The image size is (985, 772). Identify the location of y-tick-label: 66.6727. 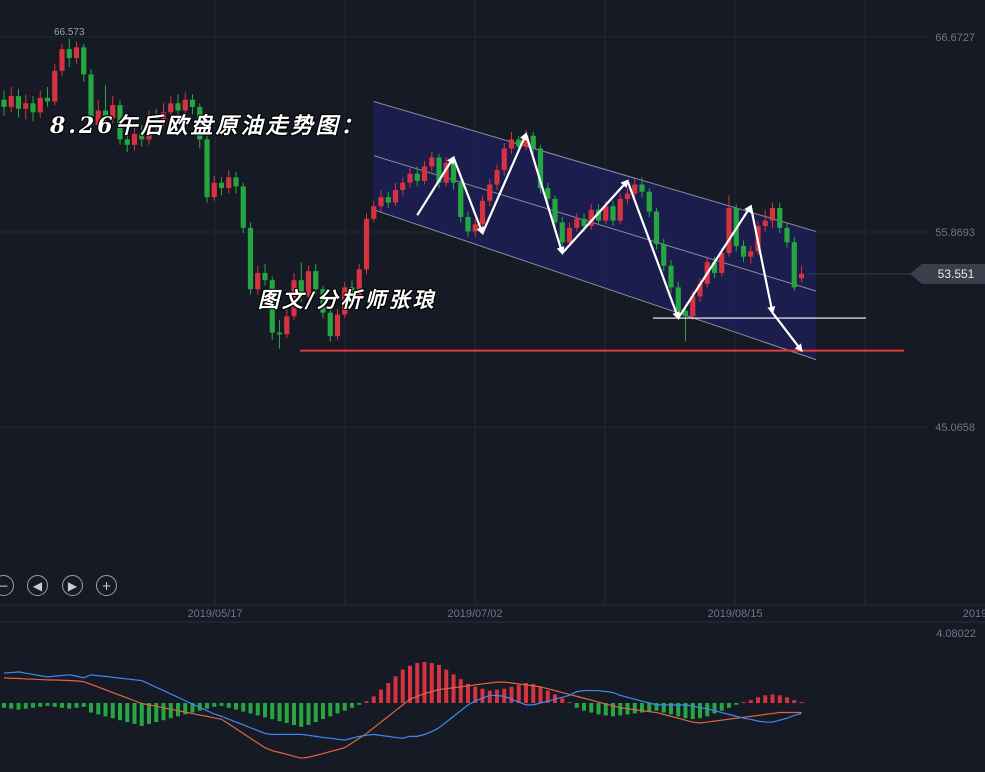
(955, 38).